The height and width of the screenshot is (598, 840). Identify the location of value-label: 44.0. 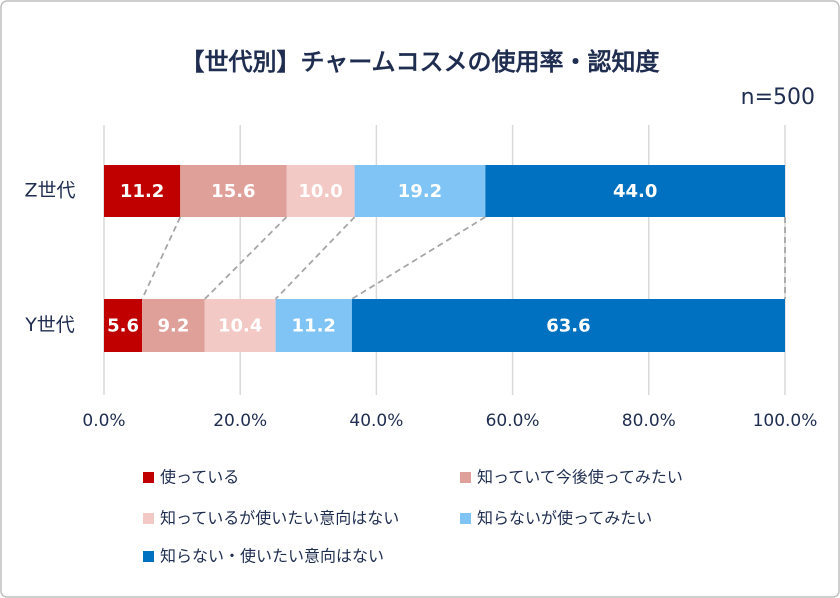
(635, 191).